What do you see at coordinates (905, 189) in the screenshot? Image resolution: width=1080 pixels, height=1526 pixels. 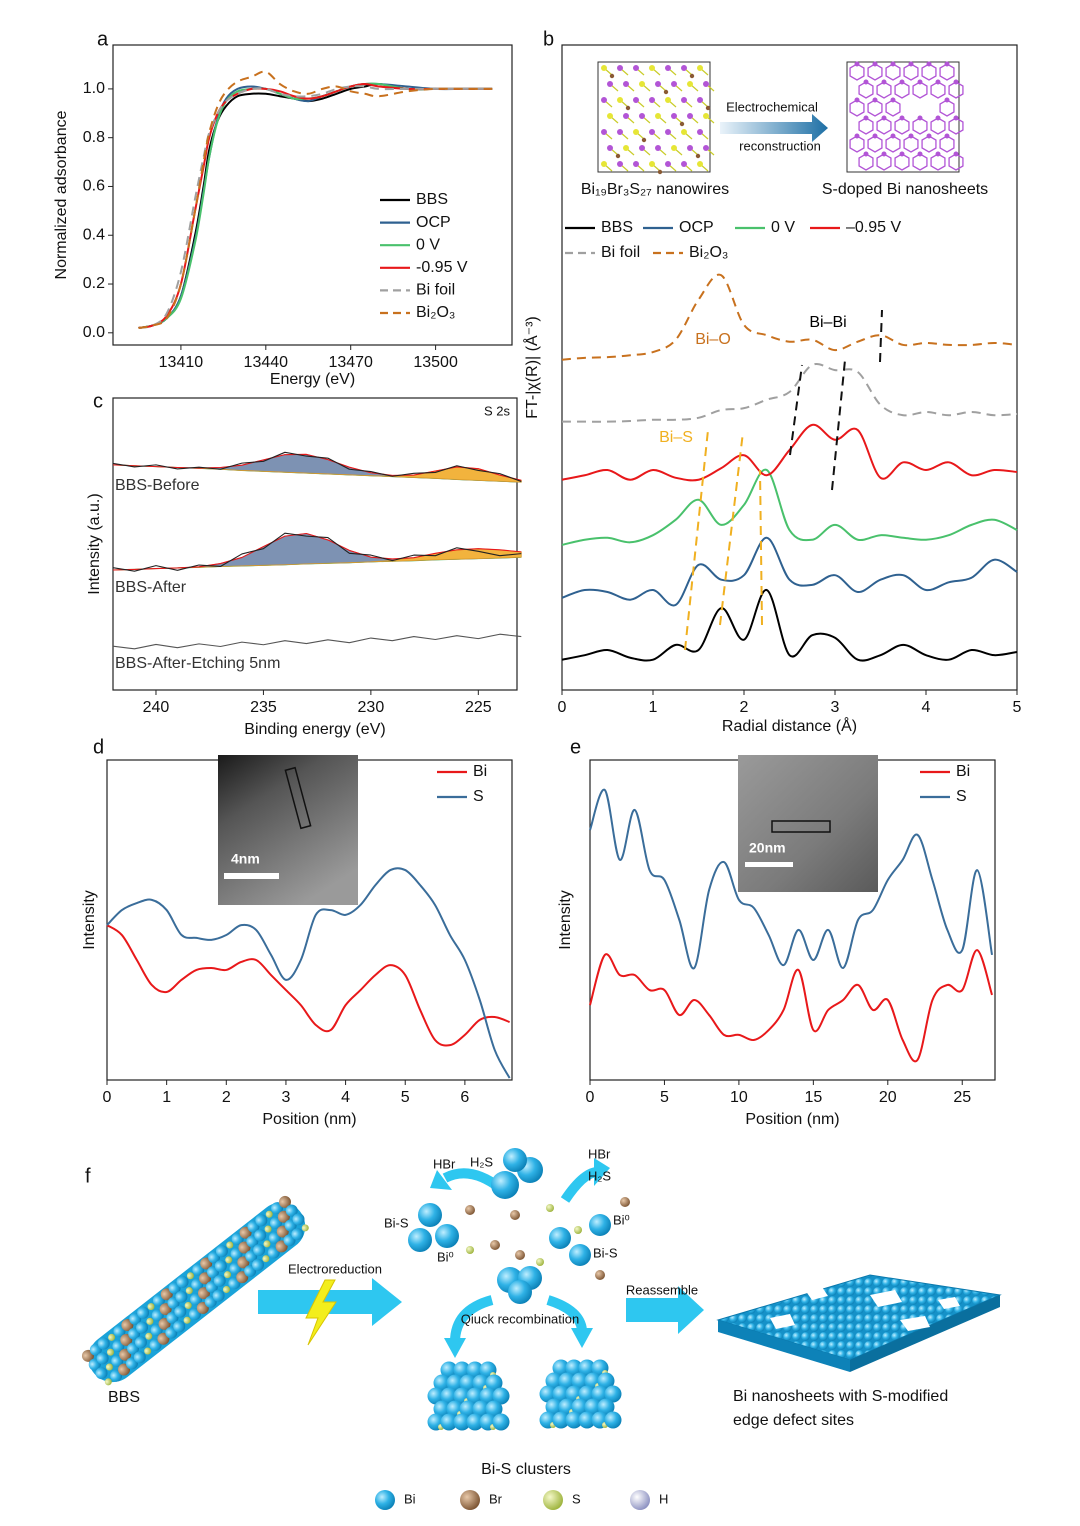 I see `inset-label: S-doped Bi nanosheets` at bounding box center [905, 189].